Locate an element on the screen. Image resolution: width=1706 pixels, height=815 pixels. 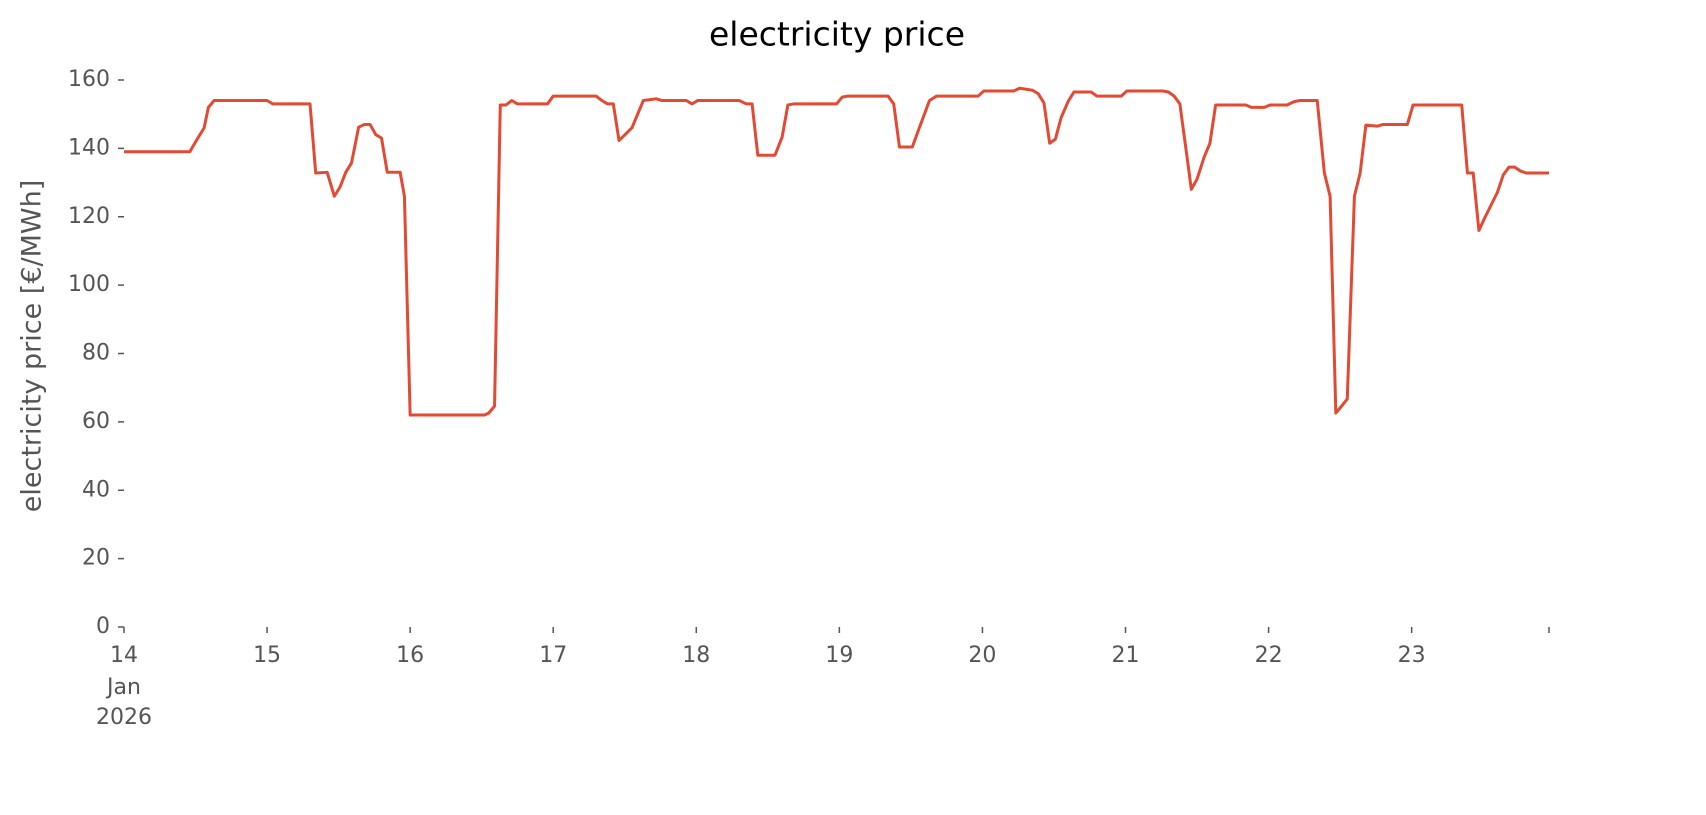
y-tick-label: 120 is located at coordinates (89, 216).